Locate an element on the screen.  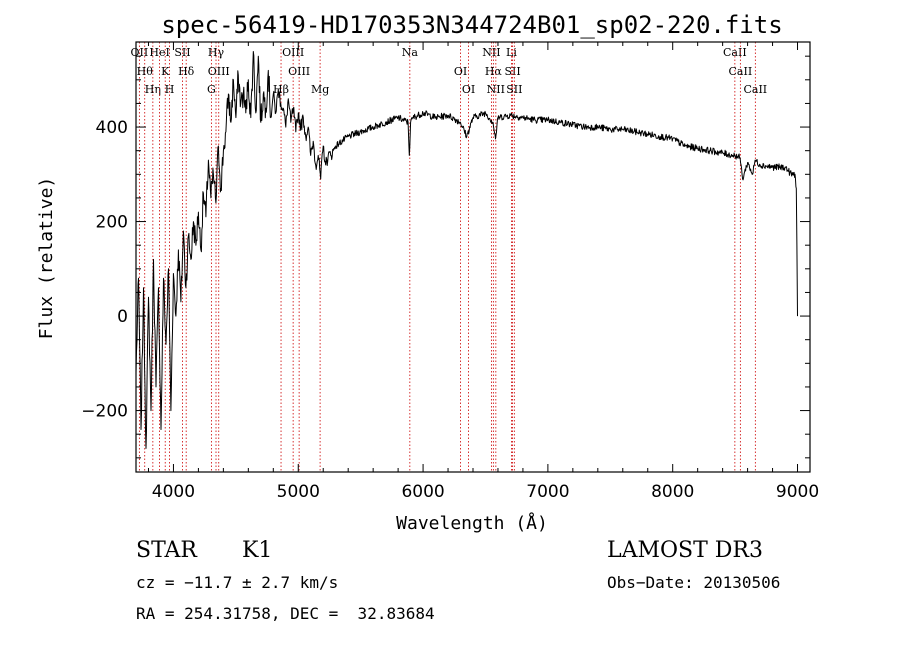
x-tick-label: 4000 is located at coordinates (173, 492).